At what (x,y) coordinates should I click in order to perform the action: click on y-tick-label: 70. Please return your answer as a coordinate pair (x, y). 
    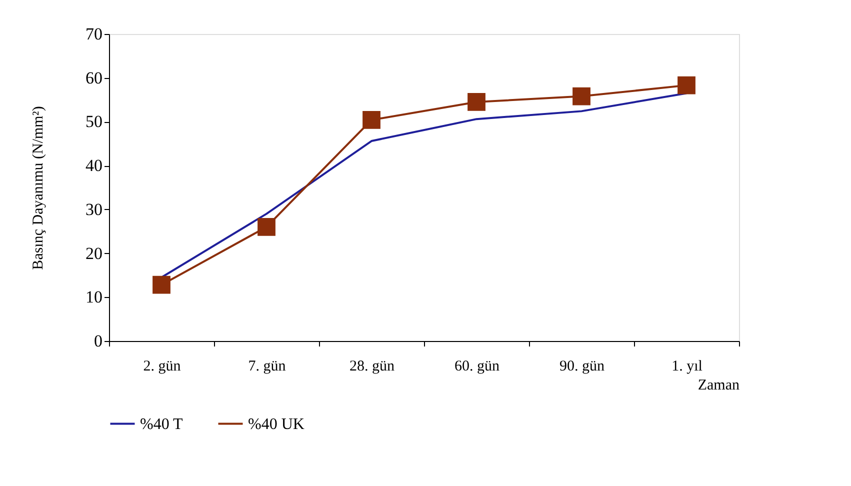
    Looking at the image, I should click on (94, 34).